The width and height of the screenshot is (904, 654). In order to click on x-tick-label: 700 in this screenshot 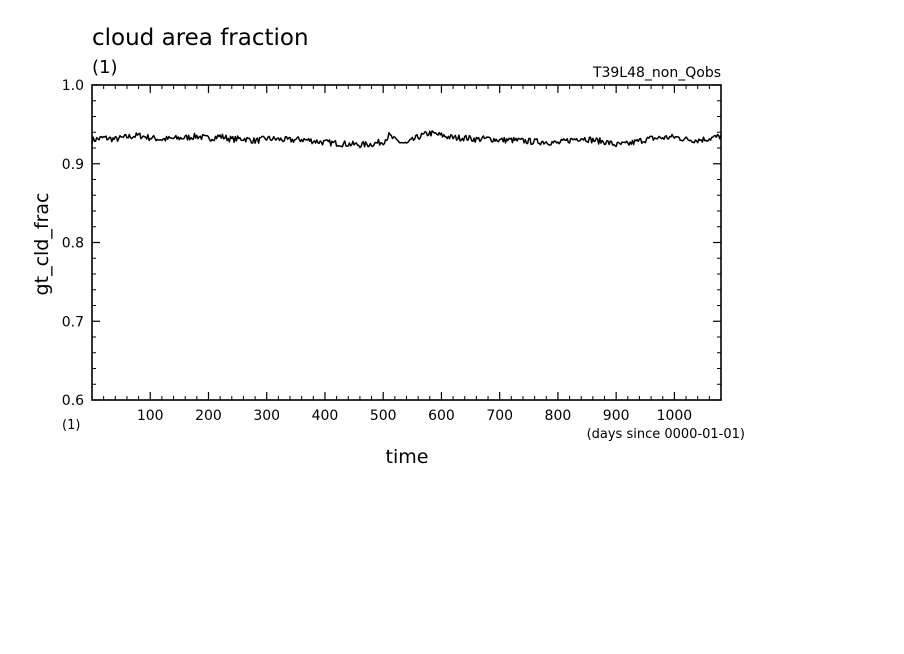, I will do `click(499, 416)`.